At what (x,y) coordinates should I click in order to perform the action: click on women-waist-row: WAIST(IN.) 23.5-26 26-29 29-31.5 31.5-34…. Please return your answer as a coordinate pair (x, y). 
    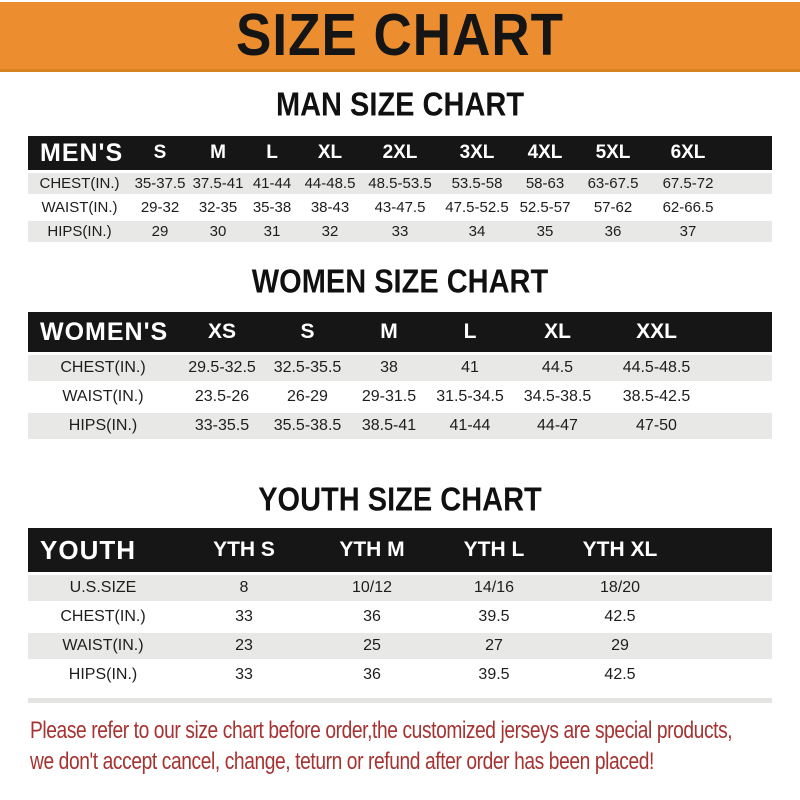
    Looking at the image, I should click on (400, 397).